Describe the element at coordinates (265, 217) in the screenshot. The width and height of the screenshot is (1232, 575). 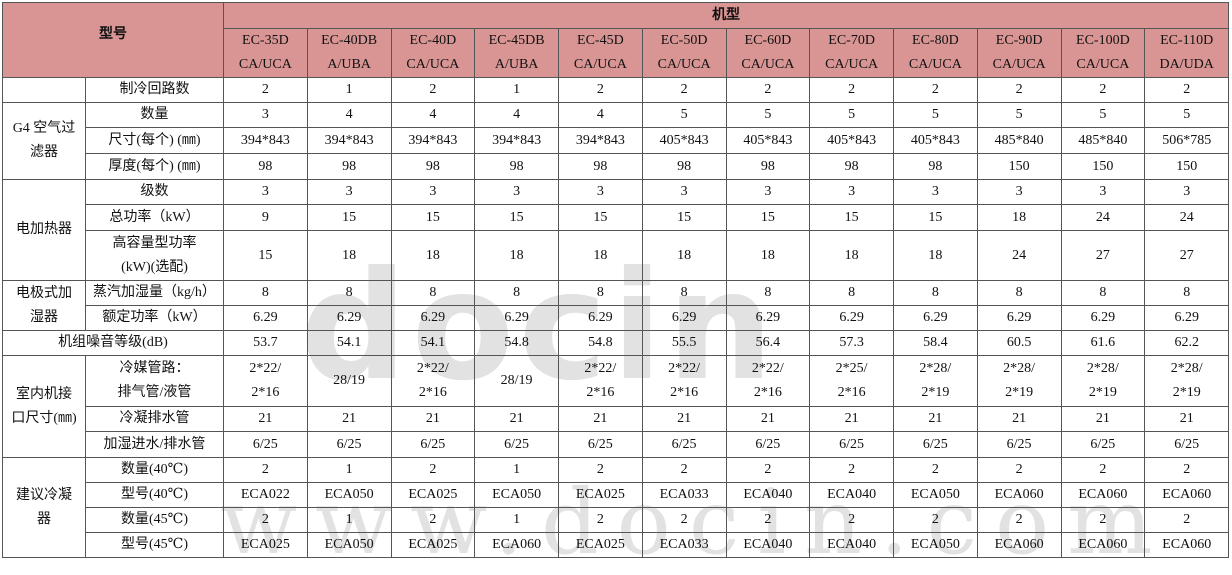
I see `table-cell: 9` at that location.